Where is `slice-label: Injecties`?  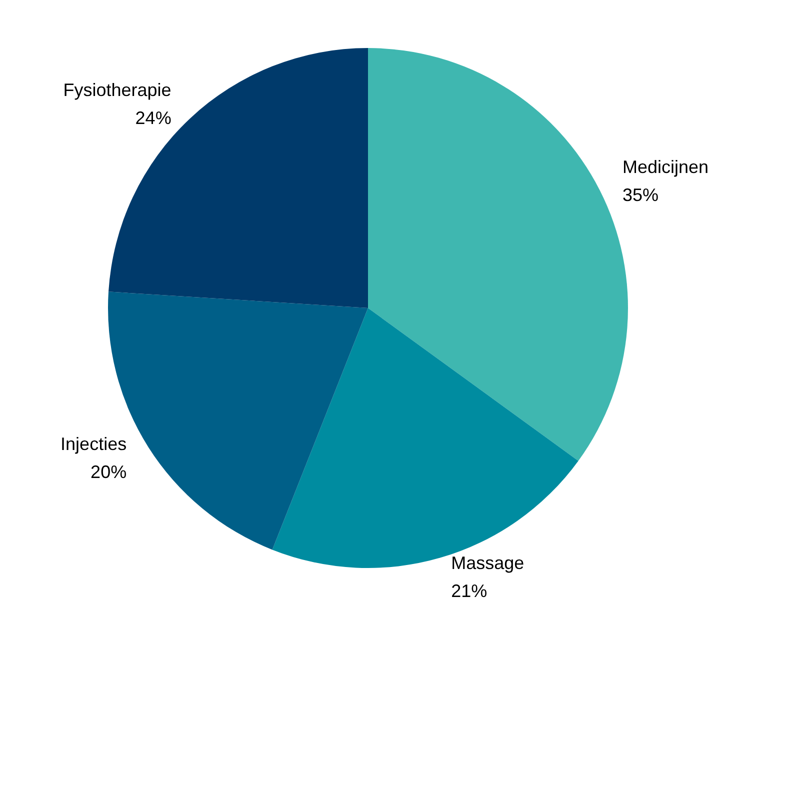 slice-label: Injecties is located at coordinates (93, 444).